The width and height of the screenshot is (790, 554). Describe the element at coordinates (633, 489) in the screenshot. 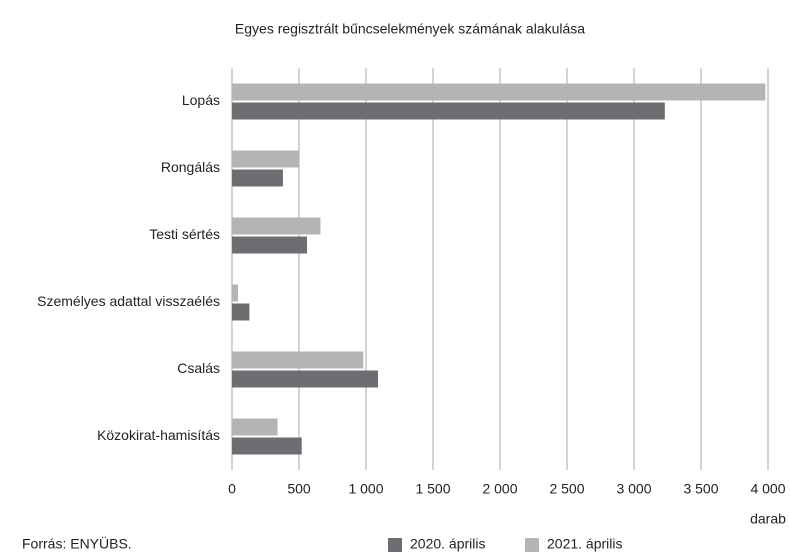

I see `x-tick-label: 3 000` at that location.